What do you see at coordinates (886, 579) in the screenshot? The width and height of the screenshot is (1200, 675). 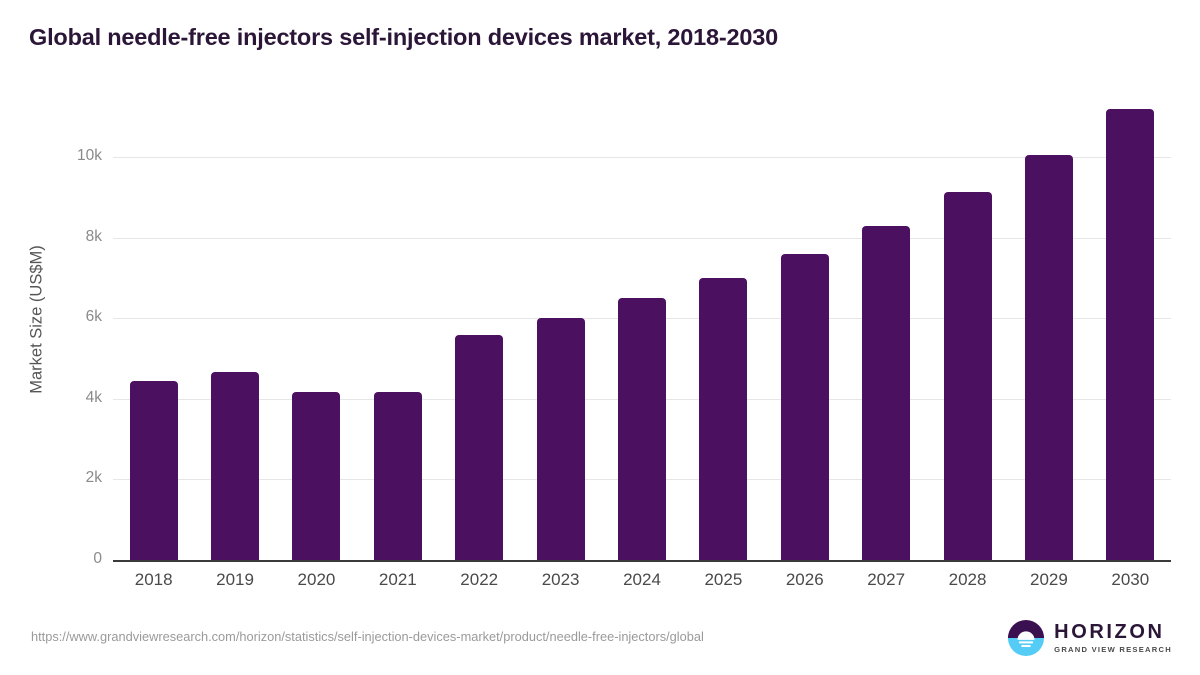 I see `x-tick-label: 2027` at bounding box center [886, 579].